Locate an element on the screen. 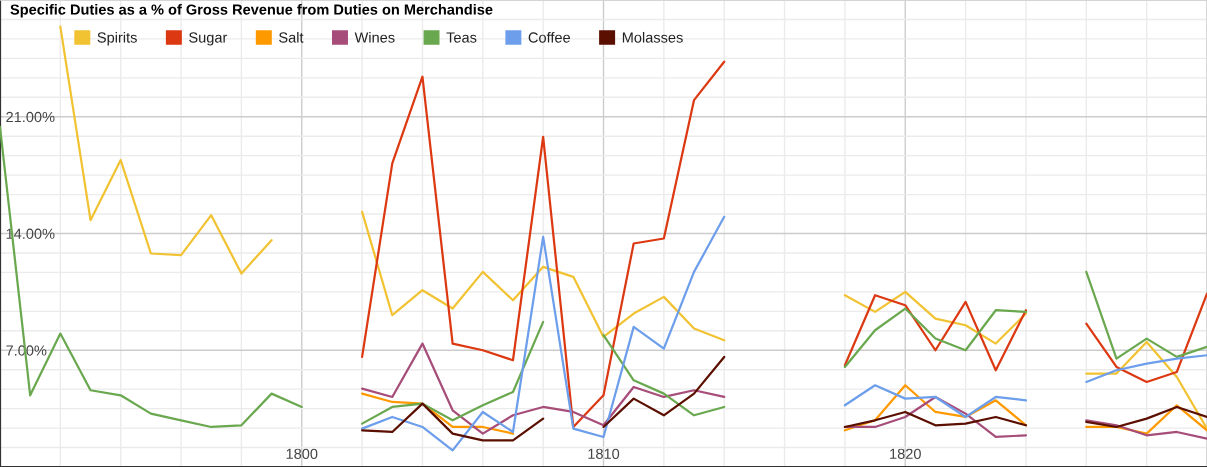  x-tick-label: 1810 is located at coordinates (604, 453).